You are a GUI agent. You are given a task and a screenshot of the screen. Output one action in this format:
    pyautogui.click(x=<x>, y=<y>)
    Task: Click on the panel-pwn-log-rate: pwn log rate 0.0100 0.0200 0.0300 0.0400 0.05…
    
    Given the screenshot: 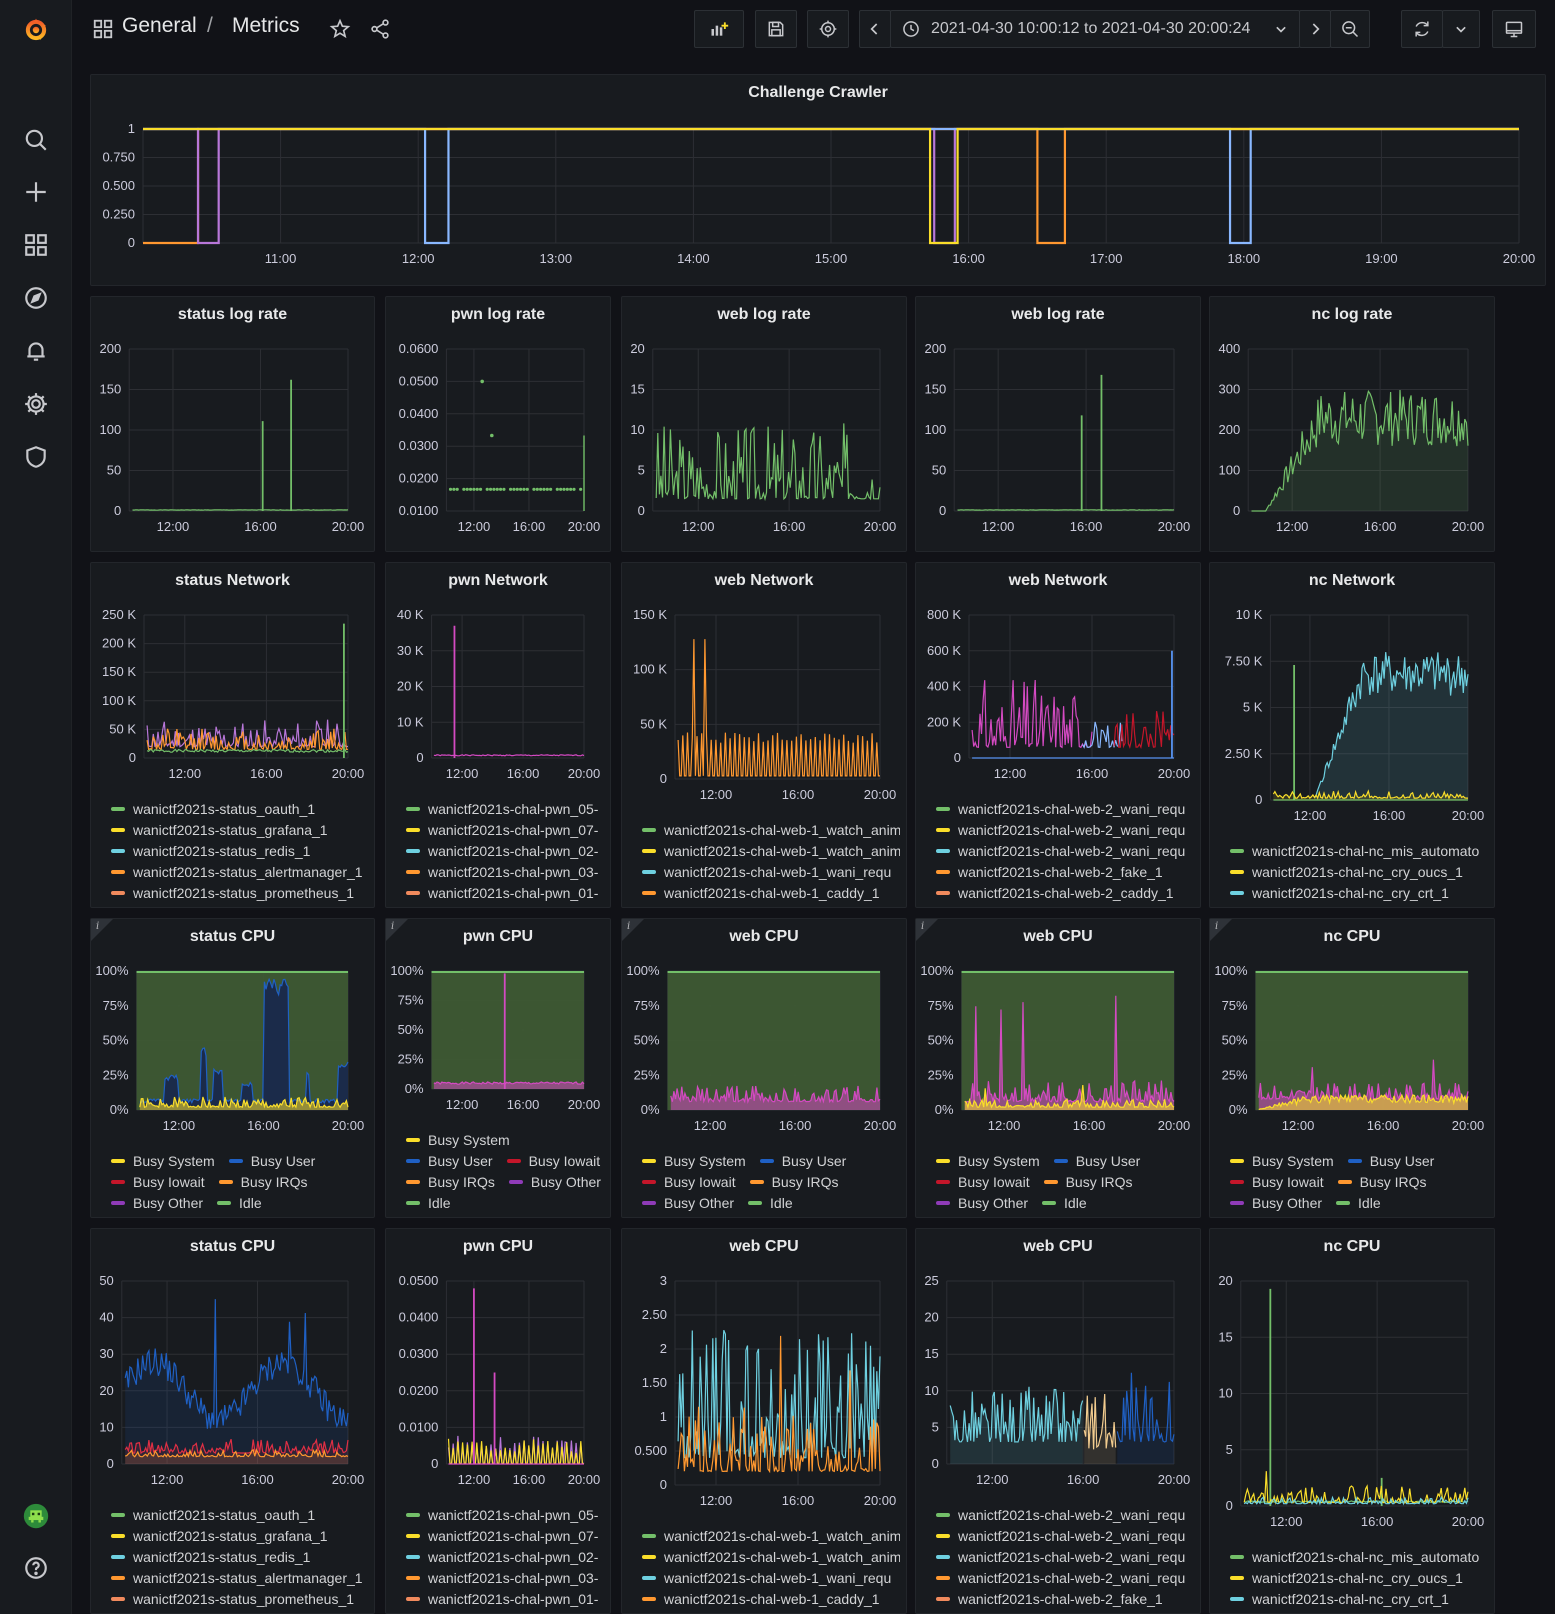 What is the action you would take?
    pyautogui.click(x=498, y=424)
    